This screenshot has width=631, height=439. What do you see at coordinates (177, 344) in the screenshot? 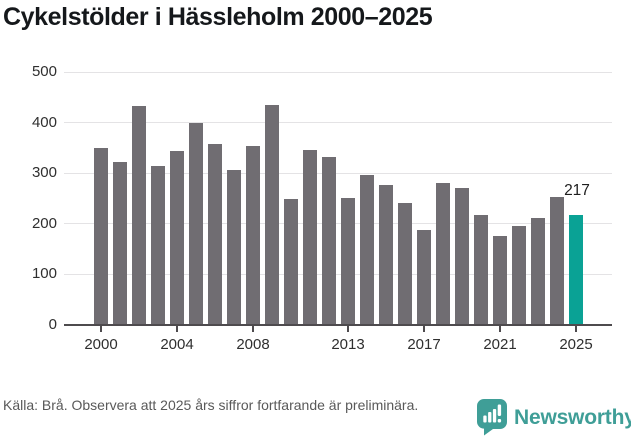
I see `x-axis-label-2004: 2004` at bounding box center [177, 344].